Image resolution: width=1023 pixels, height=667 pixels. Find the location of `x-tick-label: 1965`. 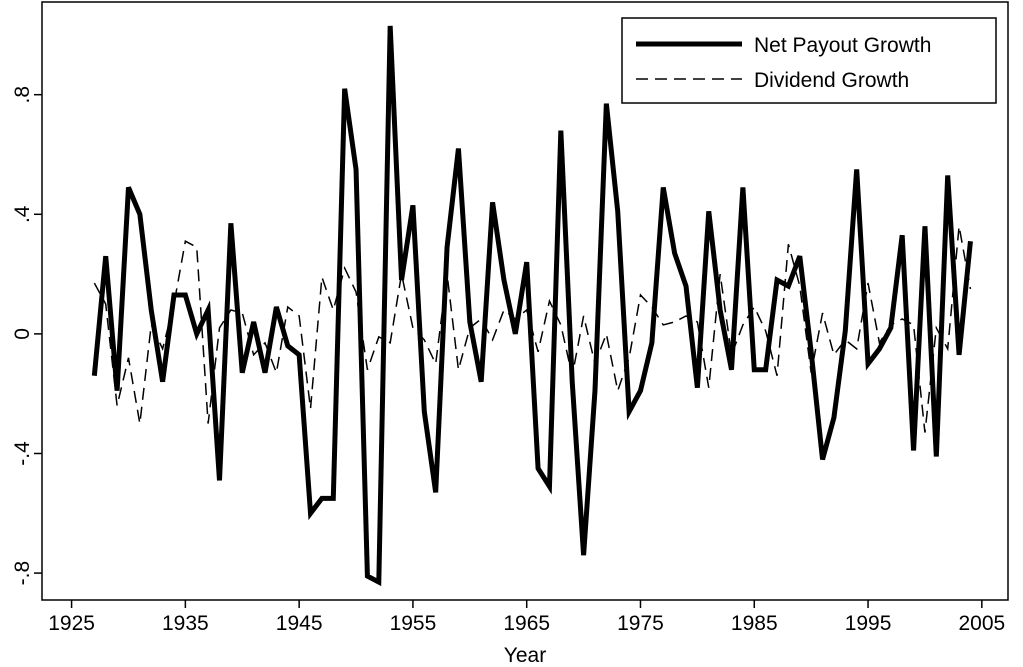

x-tick-label: 1965 is located at coordinates (526, 623).